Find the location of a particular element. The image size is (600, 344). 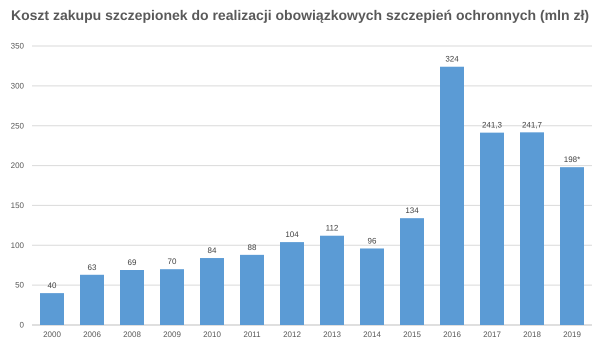

data-label: 324 is located at coordinates (452, 59).